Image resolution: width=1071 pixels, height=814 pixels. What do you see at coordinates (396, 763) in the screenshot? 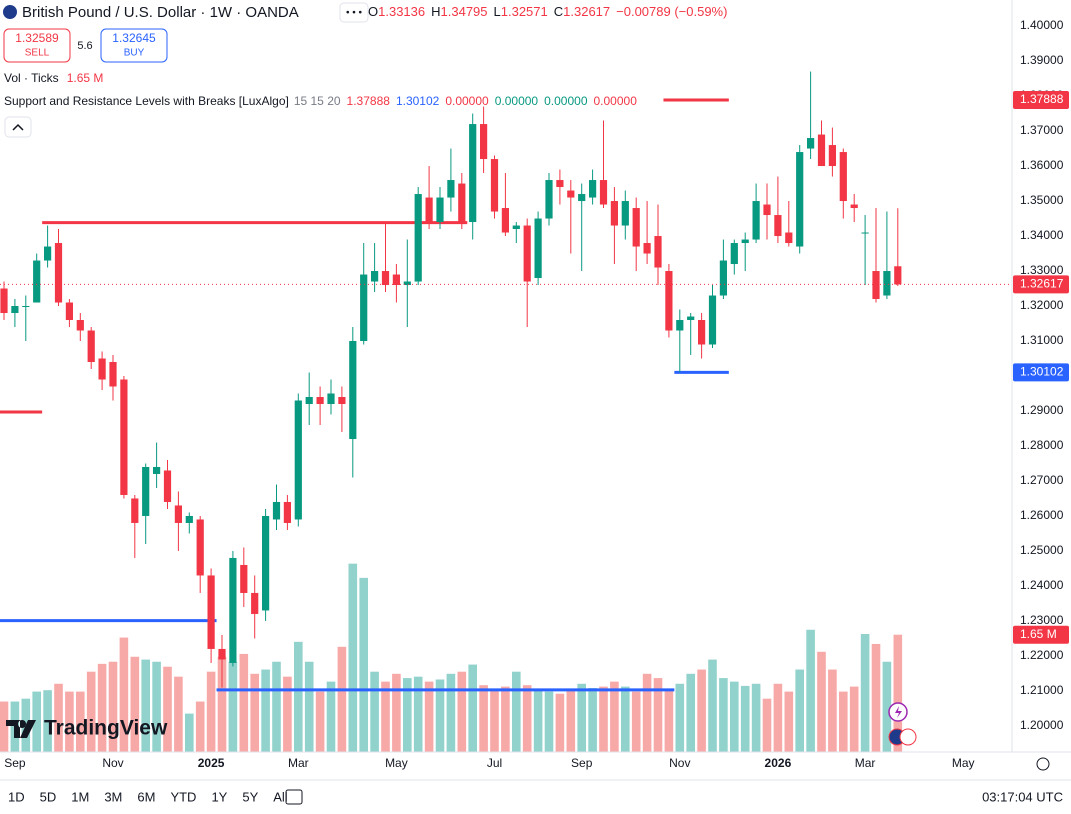
I see `x-tick-label: May` at bounding box center [396, 763].